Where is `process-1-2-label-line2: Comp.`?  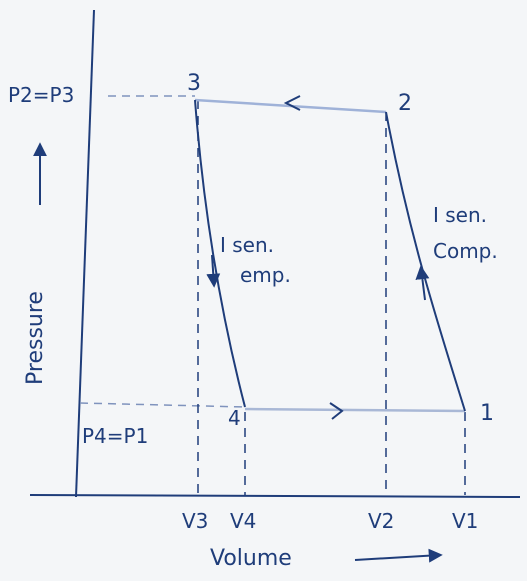 process-1-2-label-line2: Comp. is located at coordinates (465, 251).